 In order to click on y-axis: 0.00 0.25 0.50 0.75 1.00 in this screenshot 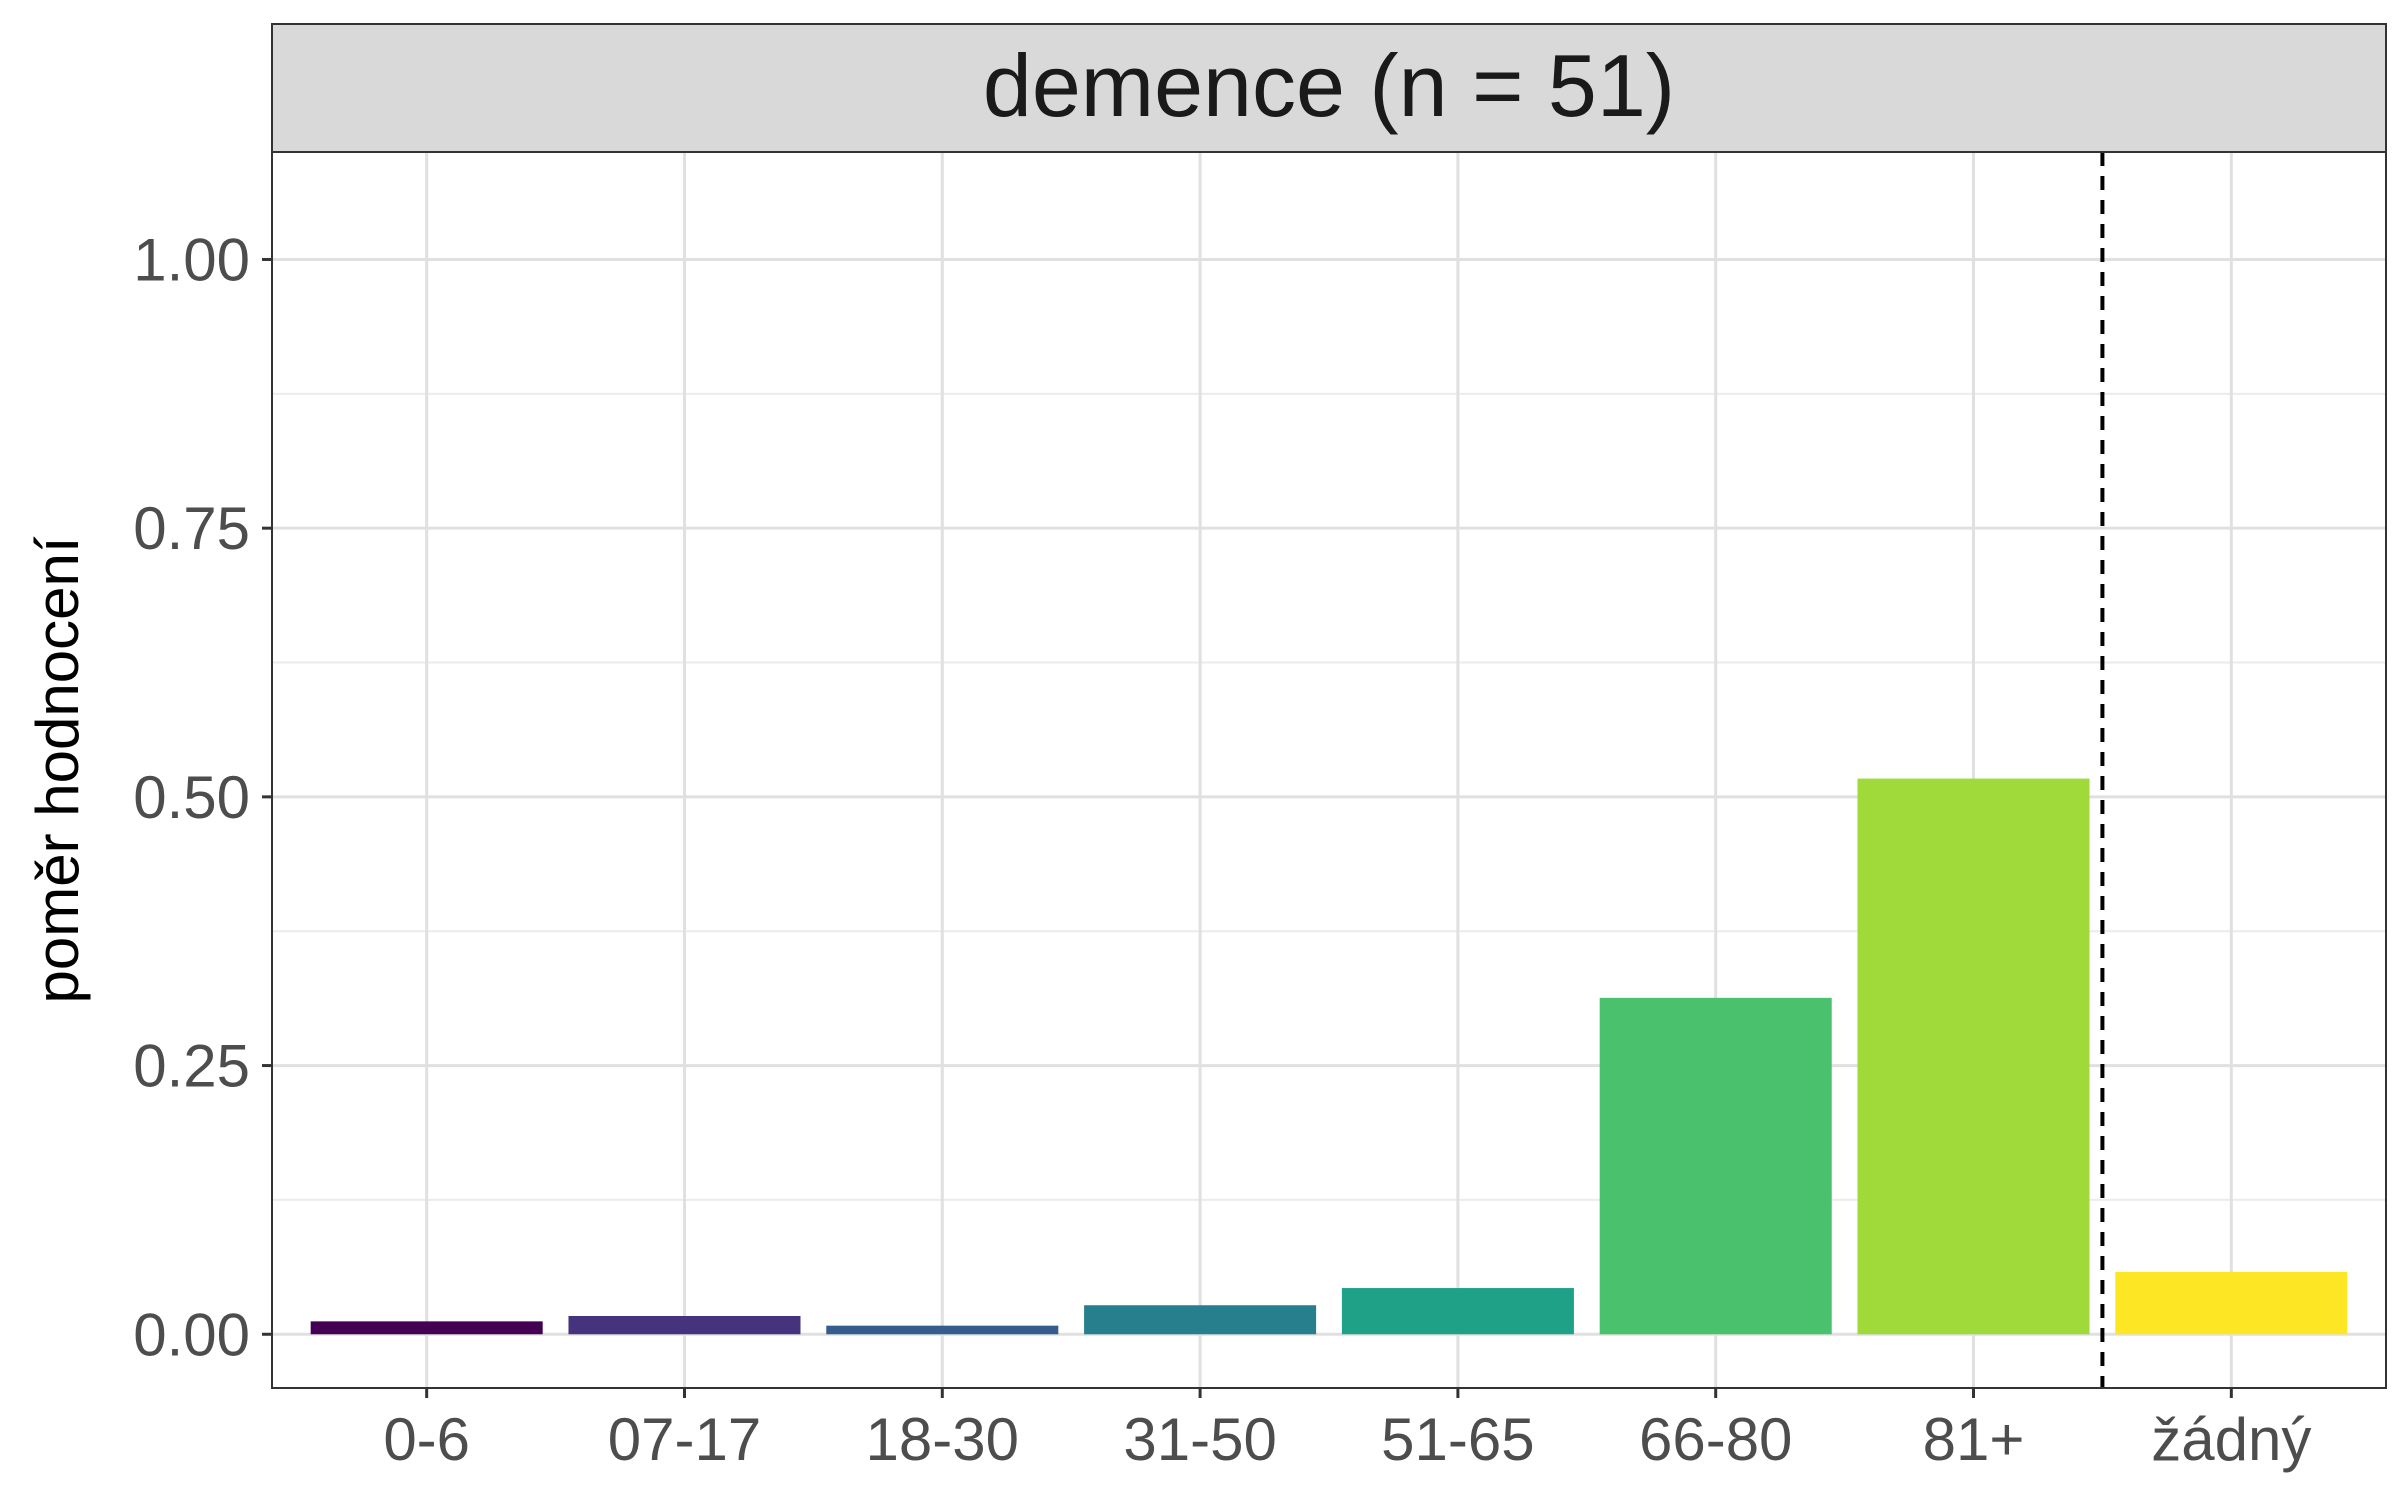, I will do `click(202, 797)`.